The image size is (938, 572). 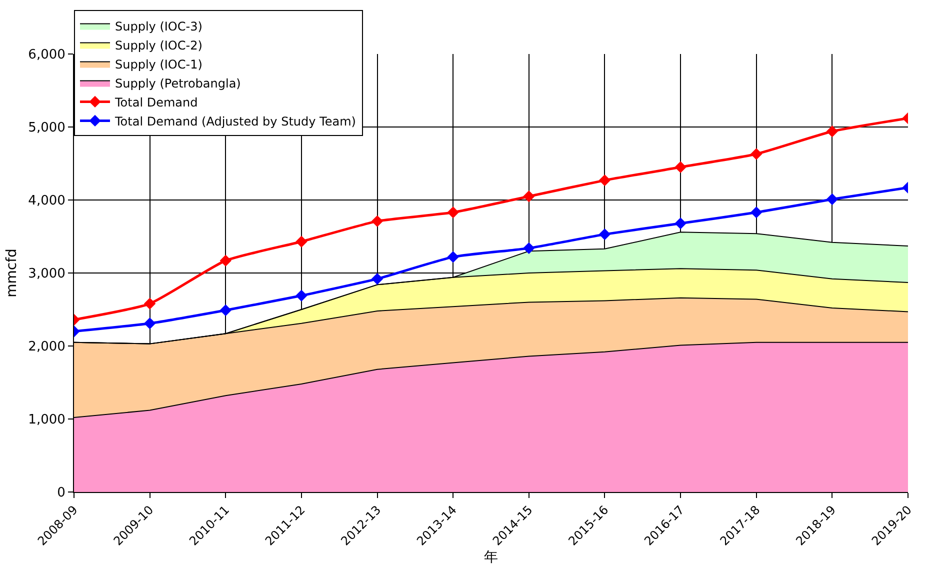 What do you see at coordinates (235, 121) in the screenshot?
I see `legend-label: Total Demand (Adjusted by Study Team)` at bounding box center [235, 121].